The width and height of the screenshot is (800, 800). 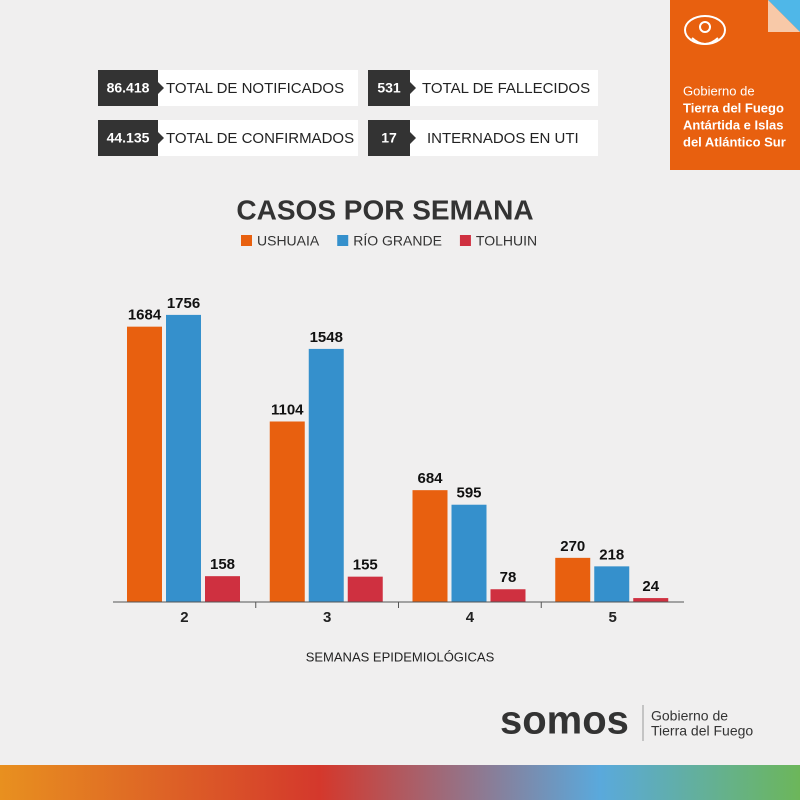 I want to click on legend-label: TOLHUIN, so click(x=506, y=241).